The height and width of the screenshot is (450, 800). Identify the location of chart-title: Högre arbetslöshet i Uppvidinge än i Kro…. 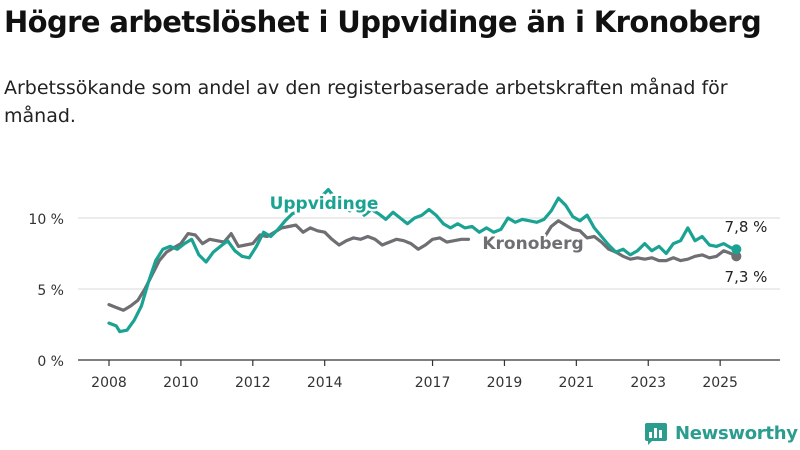
(383, 22).